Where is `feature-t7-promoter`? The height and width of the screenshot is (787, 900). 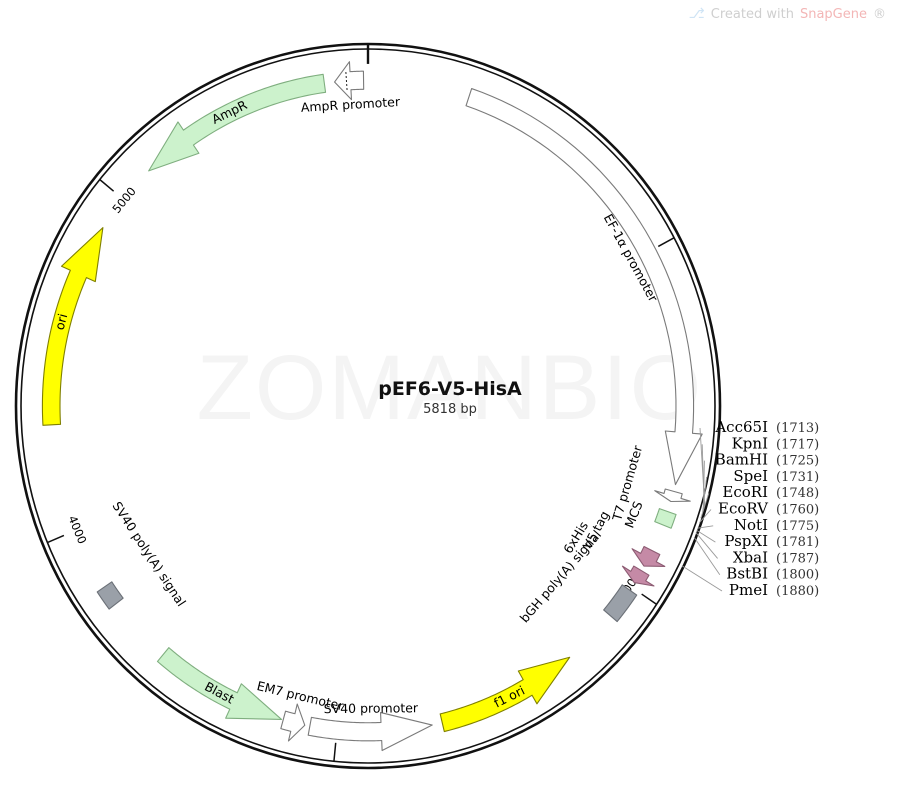 feature-t7-promoter is located at coordinates (672, 495).